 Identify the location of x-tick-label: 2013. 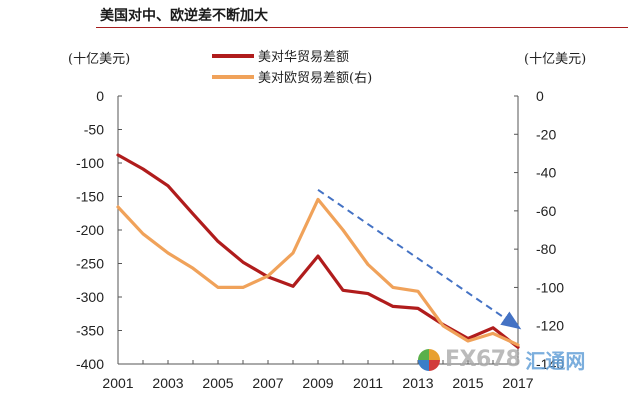
(417, 383).